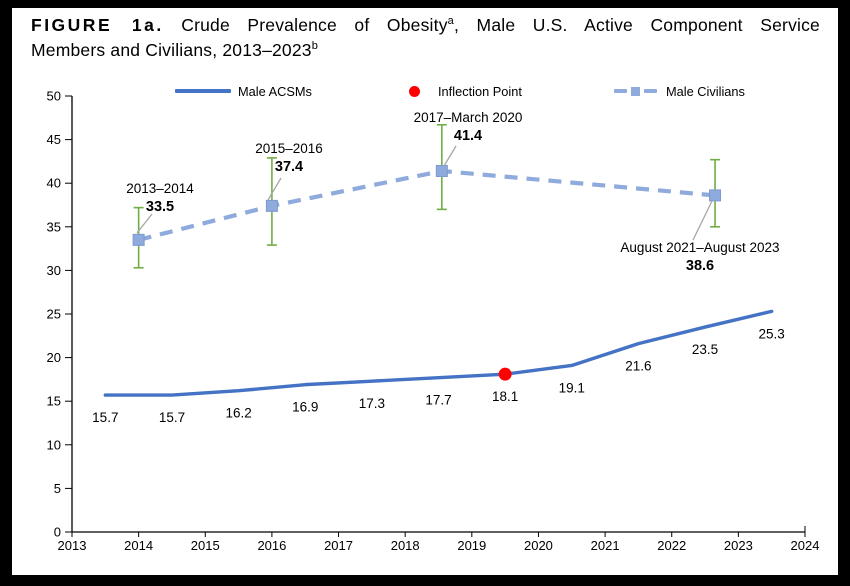  Describe the element at coordinates (425, 50) in the screenshot. I see `figure-title-line2: Members and Civilians, 2013–2023b` at that location.